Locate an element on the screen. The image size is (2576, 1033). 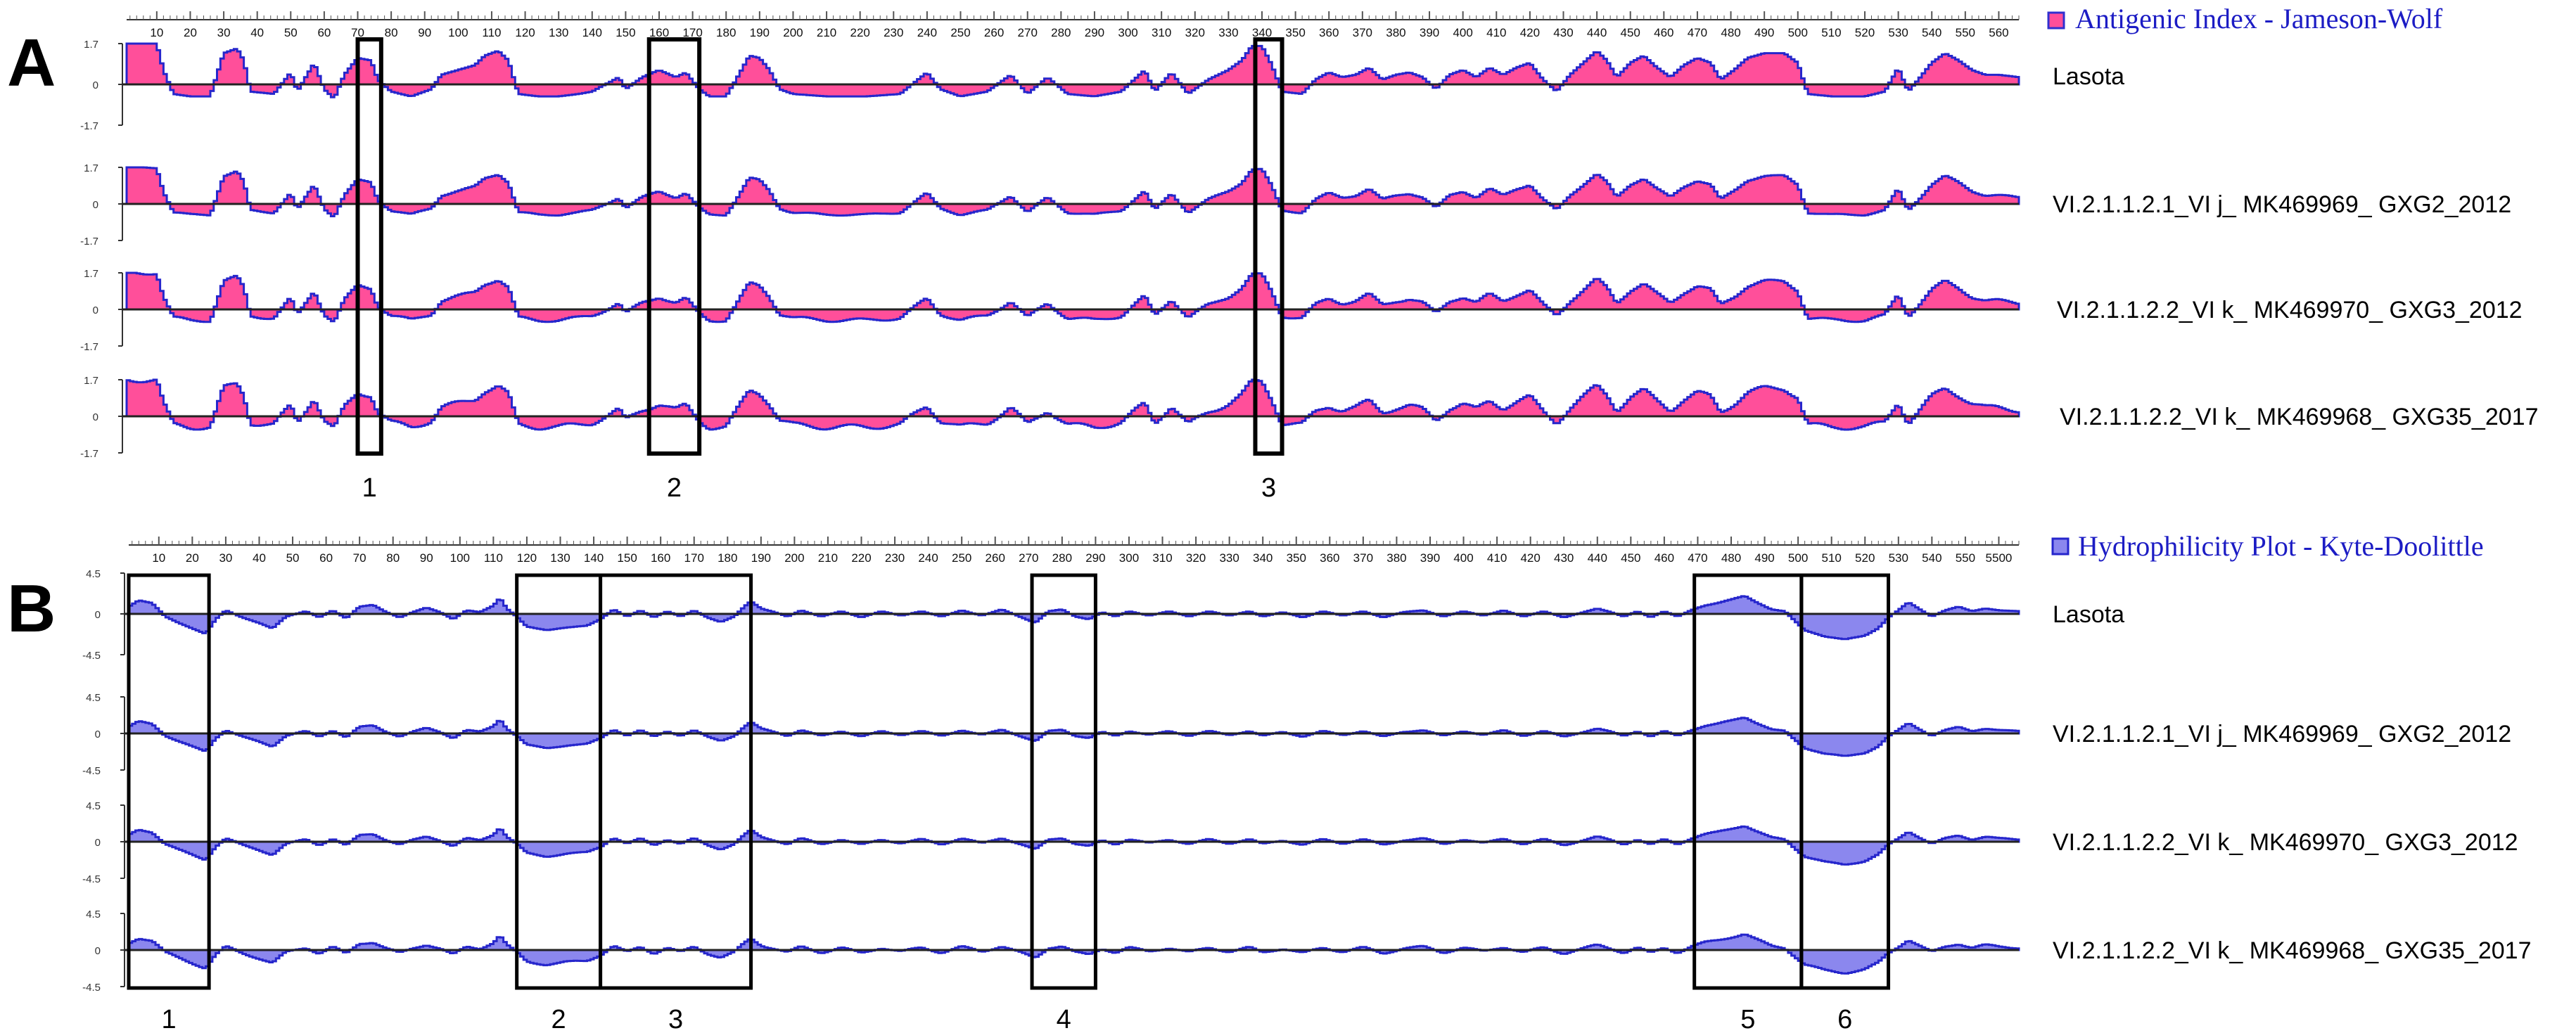
x-tick-label: 400 is located at coordinates (1462, 32).